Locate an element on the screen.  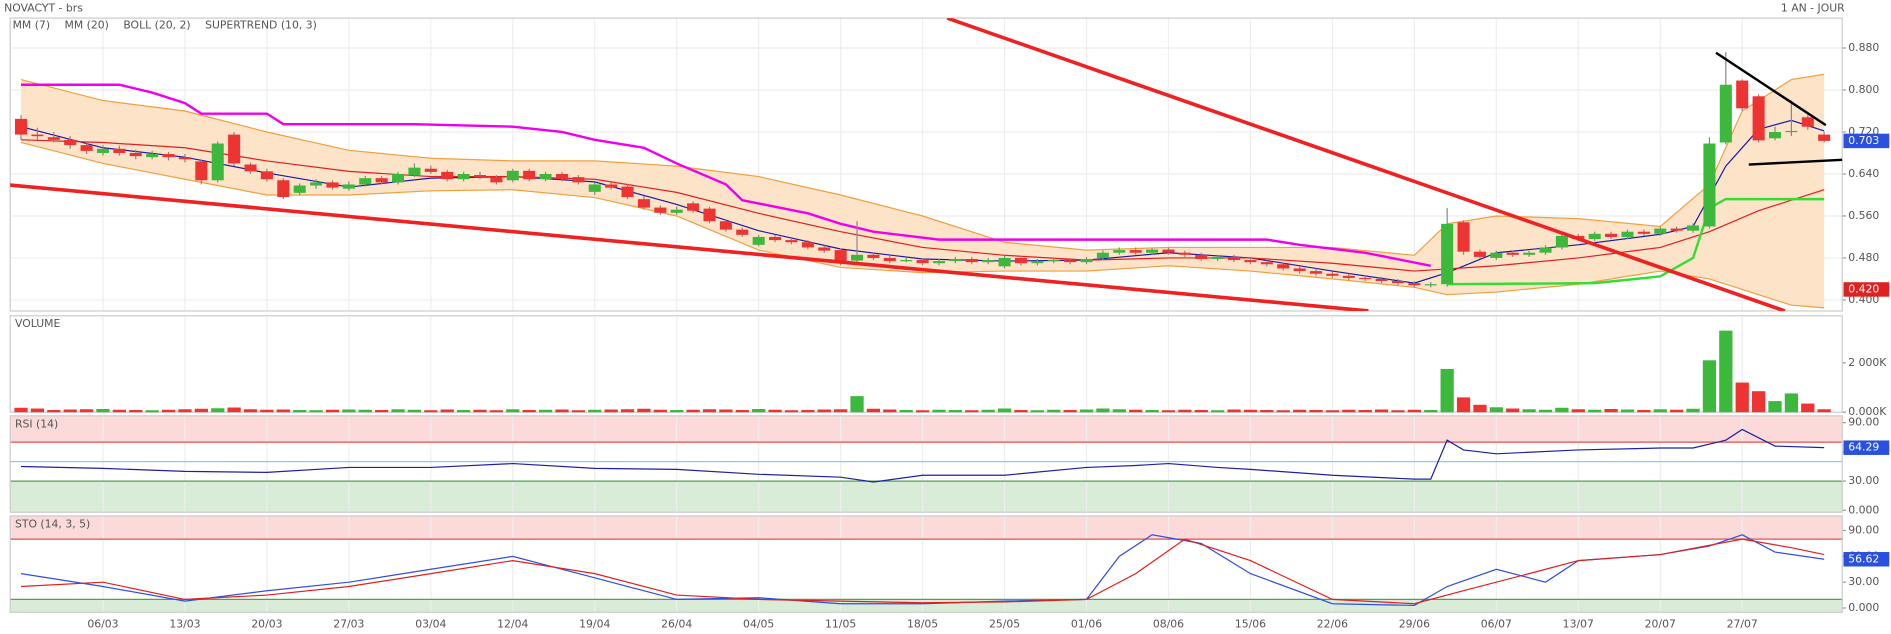
panel-frame is located at coordinates (926, 564).